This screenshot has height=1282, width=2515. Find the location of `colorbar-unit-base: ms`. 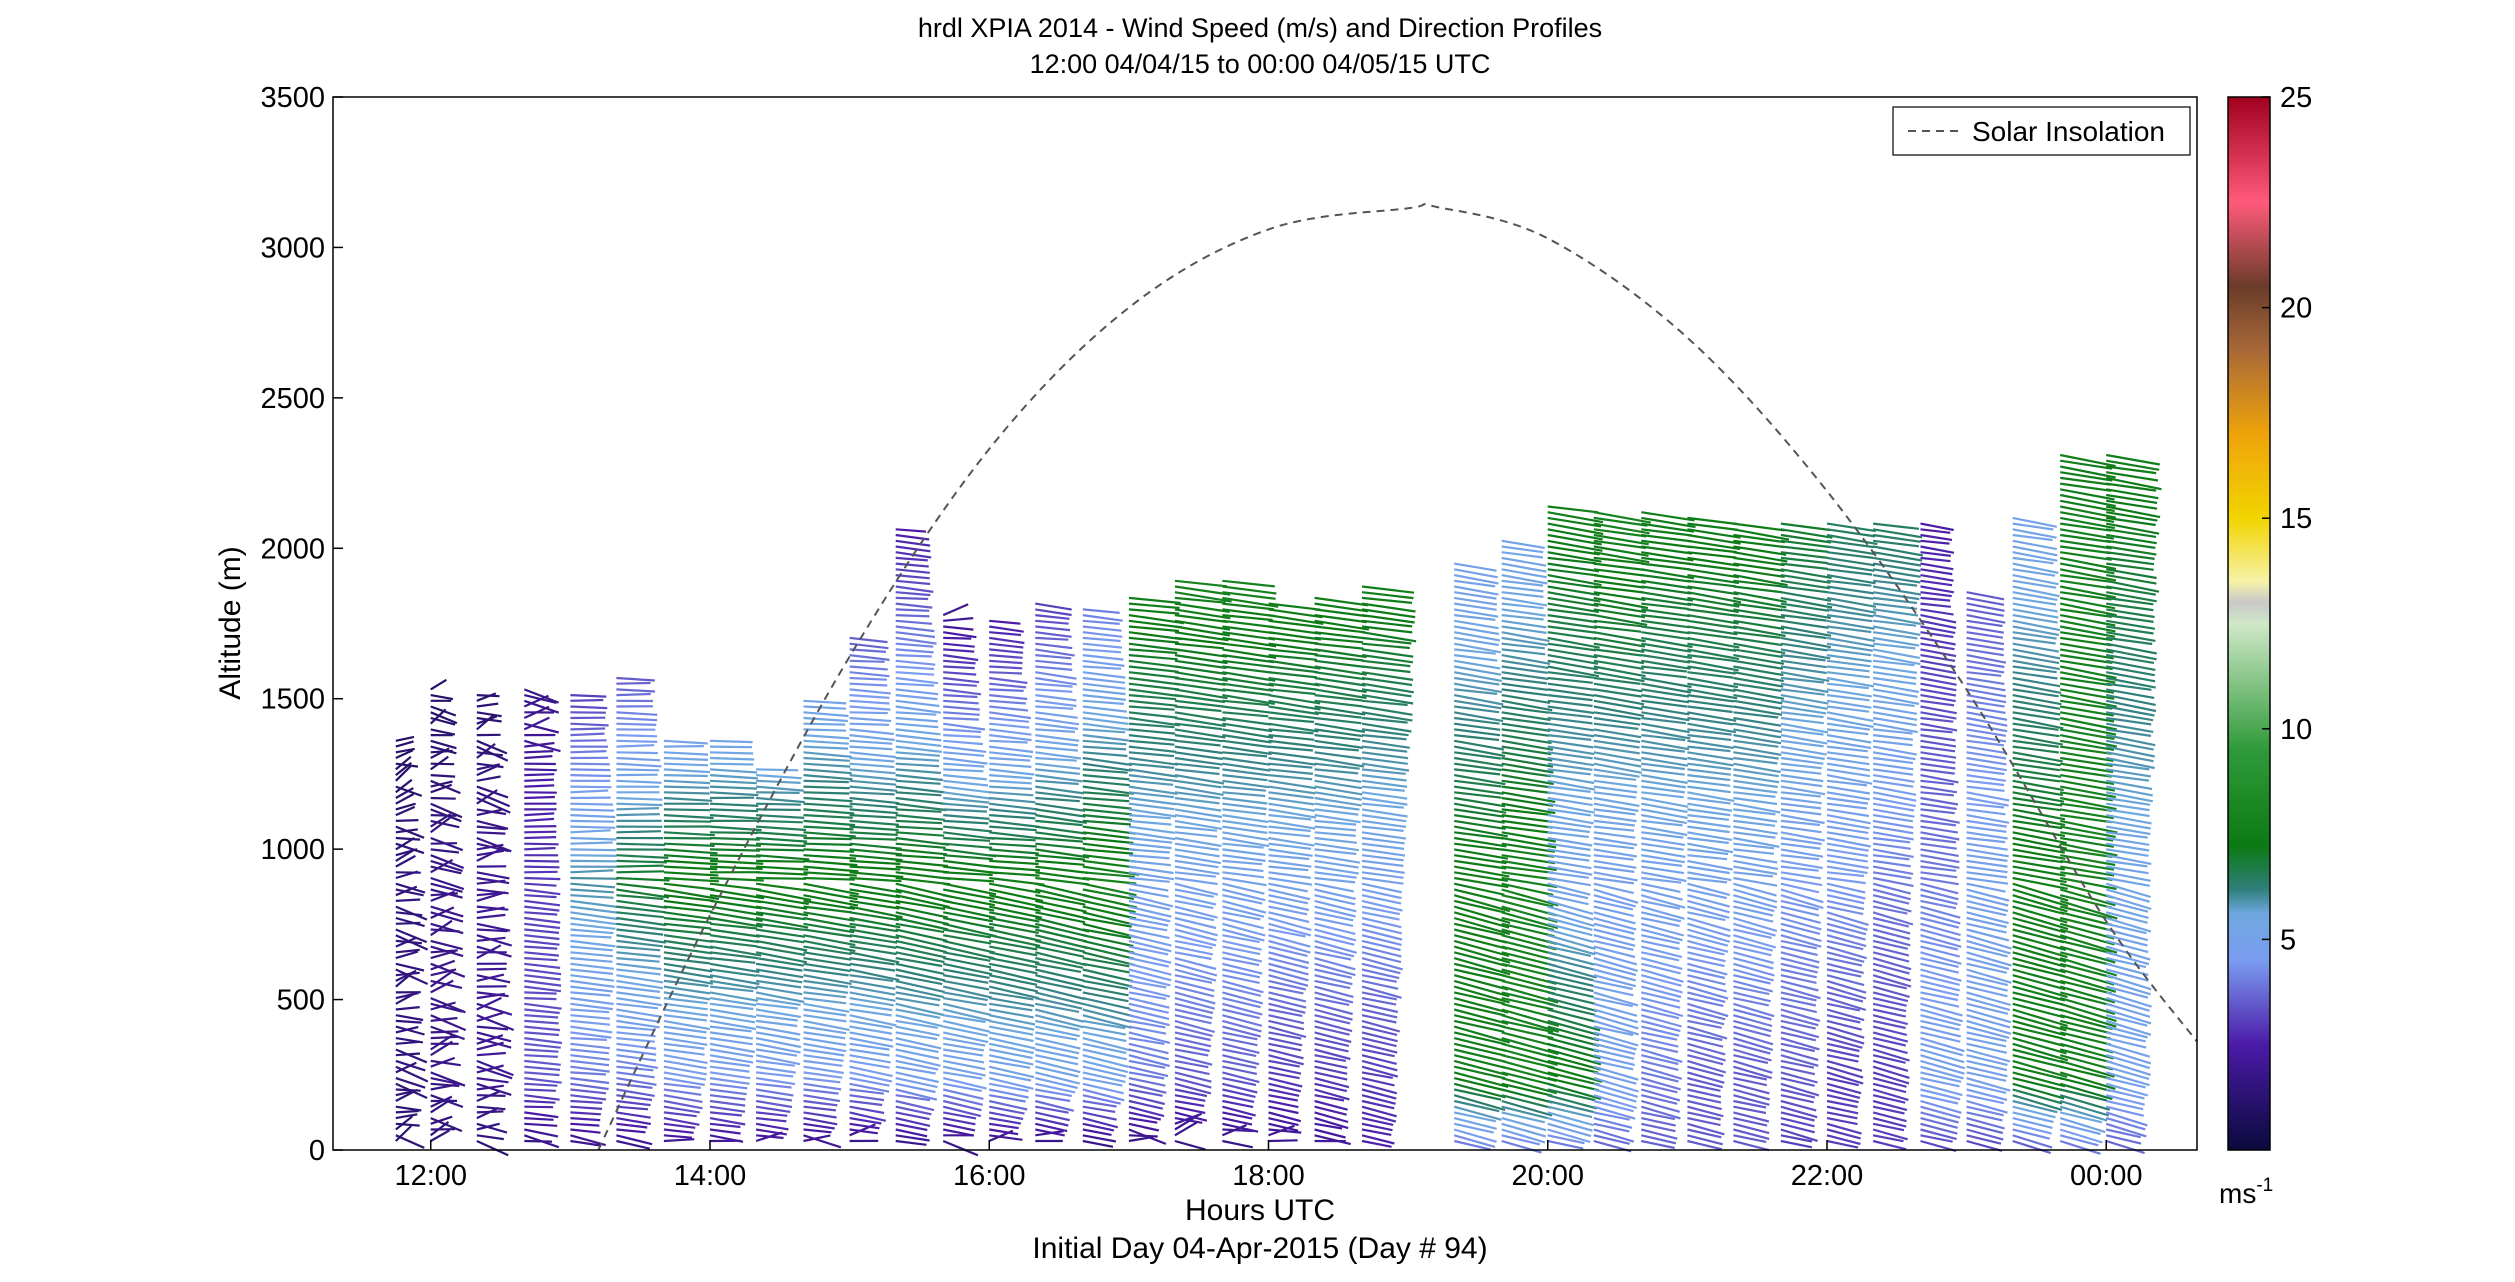

colorbar-unit-base: ms is located at coordinates (2237, 1193).